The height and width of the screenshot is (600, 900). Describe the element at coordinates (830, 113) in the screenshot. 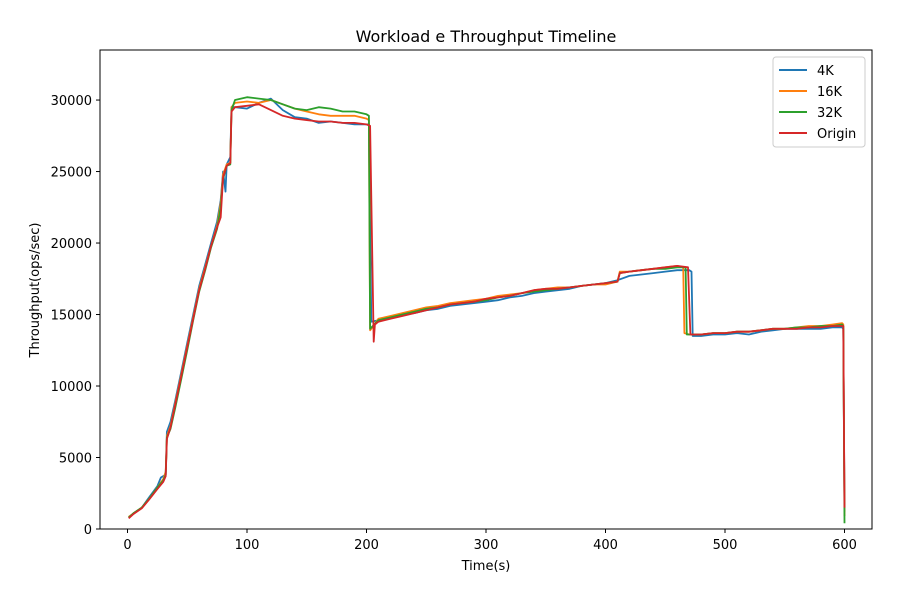

I see `legend-label: 32K` at that location.